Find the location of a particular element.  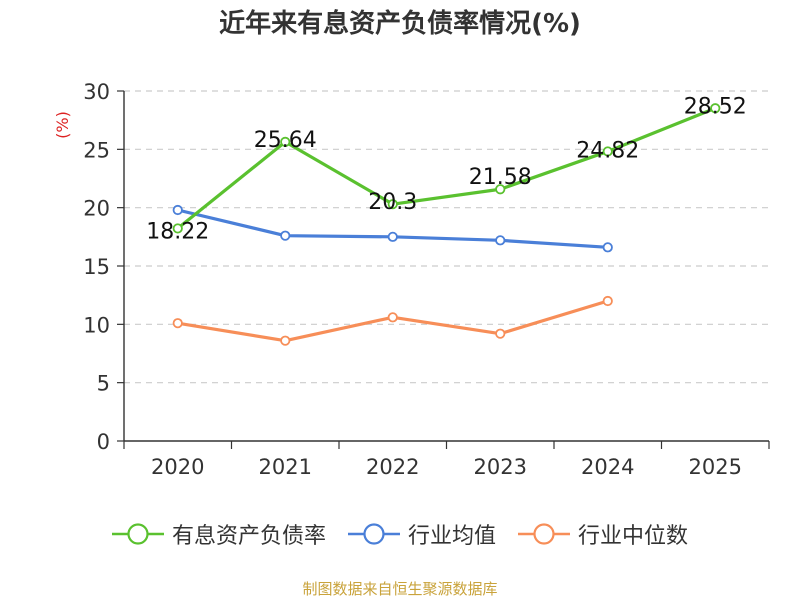

x-tick-label: 2022 is located at coordinates (392, 467).